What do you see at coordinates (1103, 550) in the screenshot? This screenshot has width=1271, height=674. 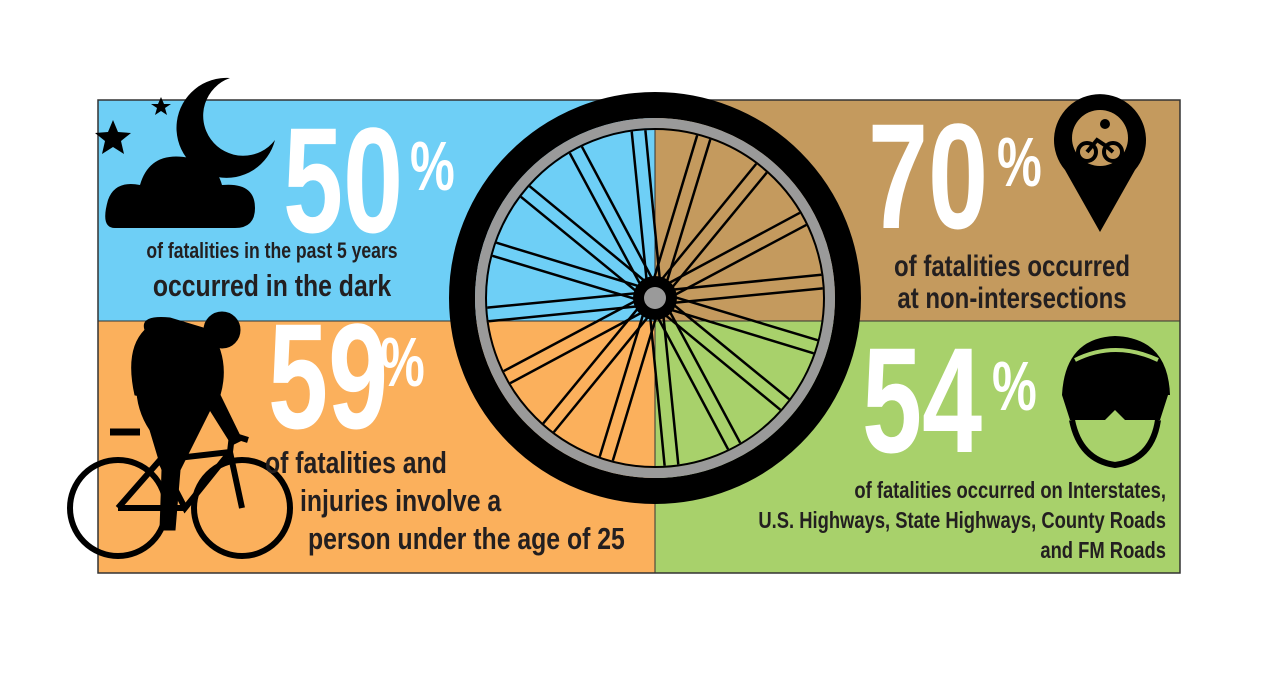 I see `stat-caption: and FM Roads` at bounding box center [1103, 550].